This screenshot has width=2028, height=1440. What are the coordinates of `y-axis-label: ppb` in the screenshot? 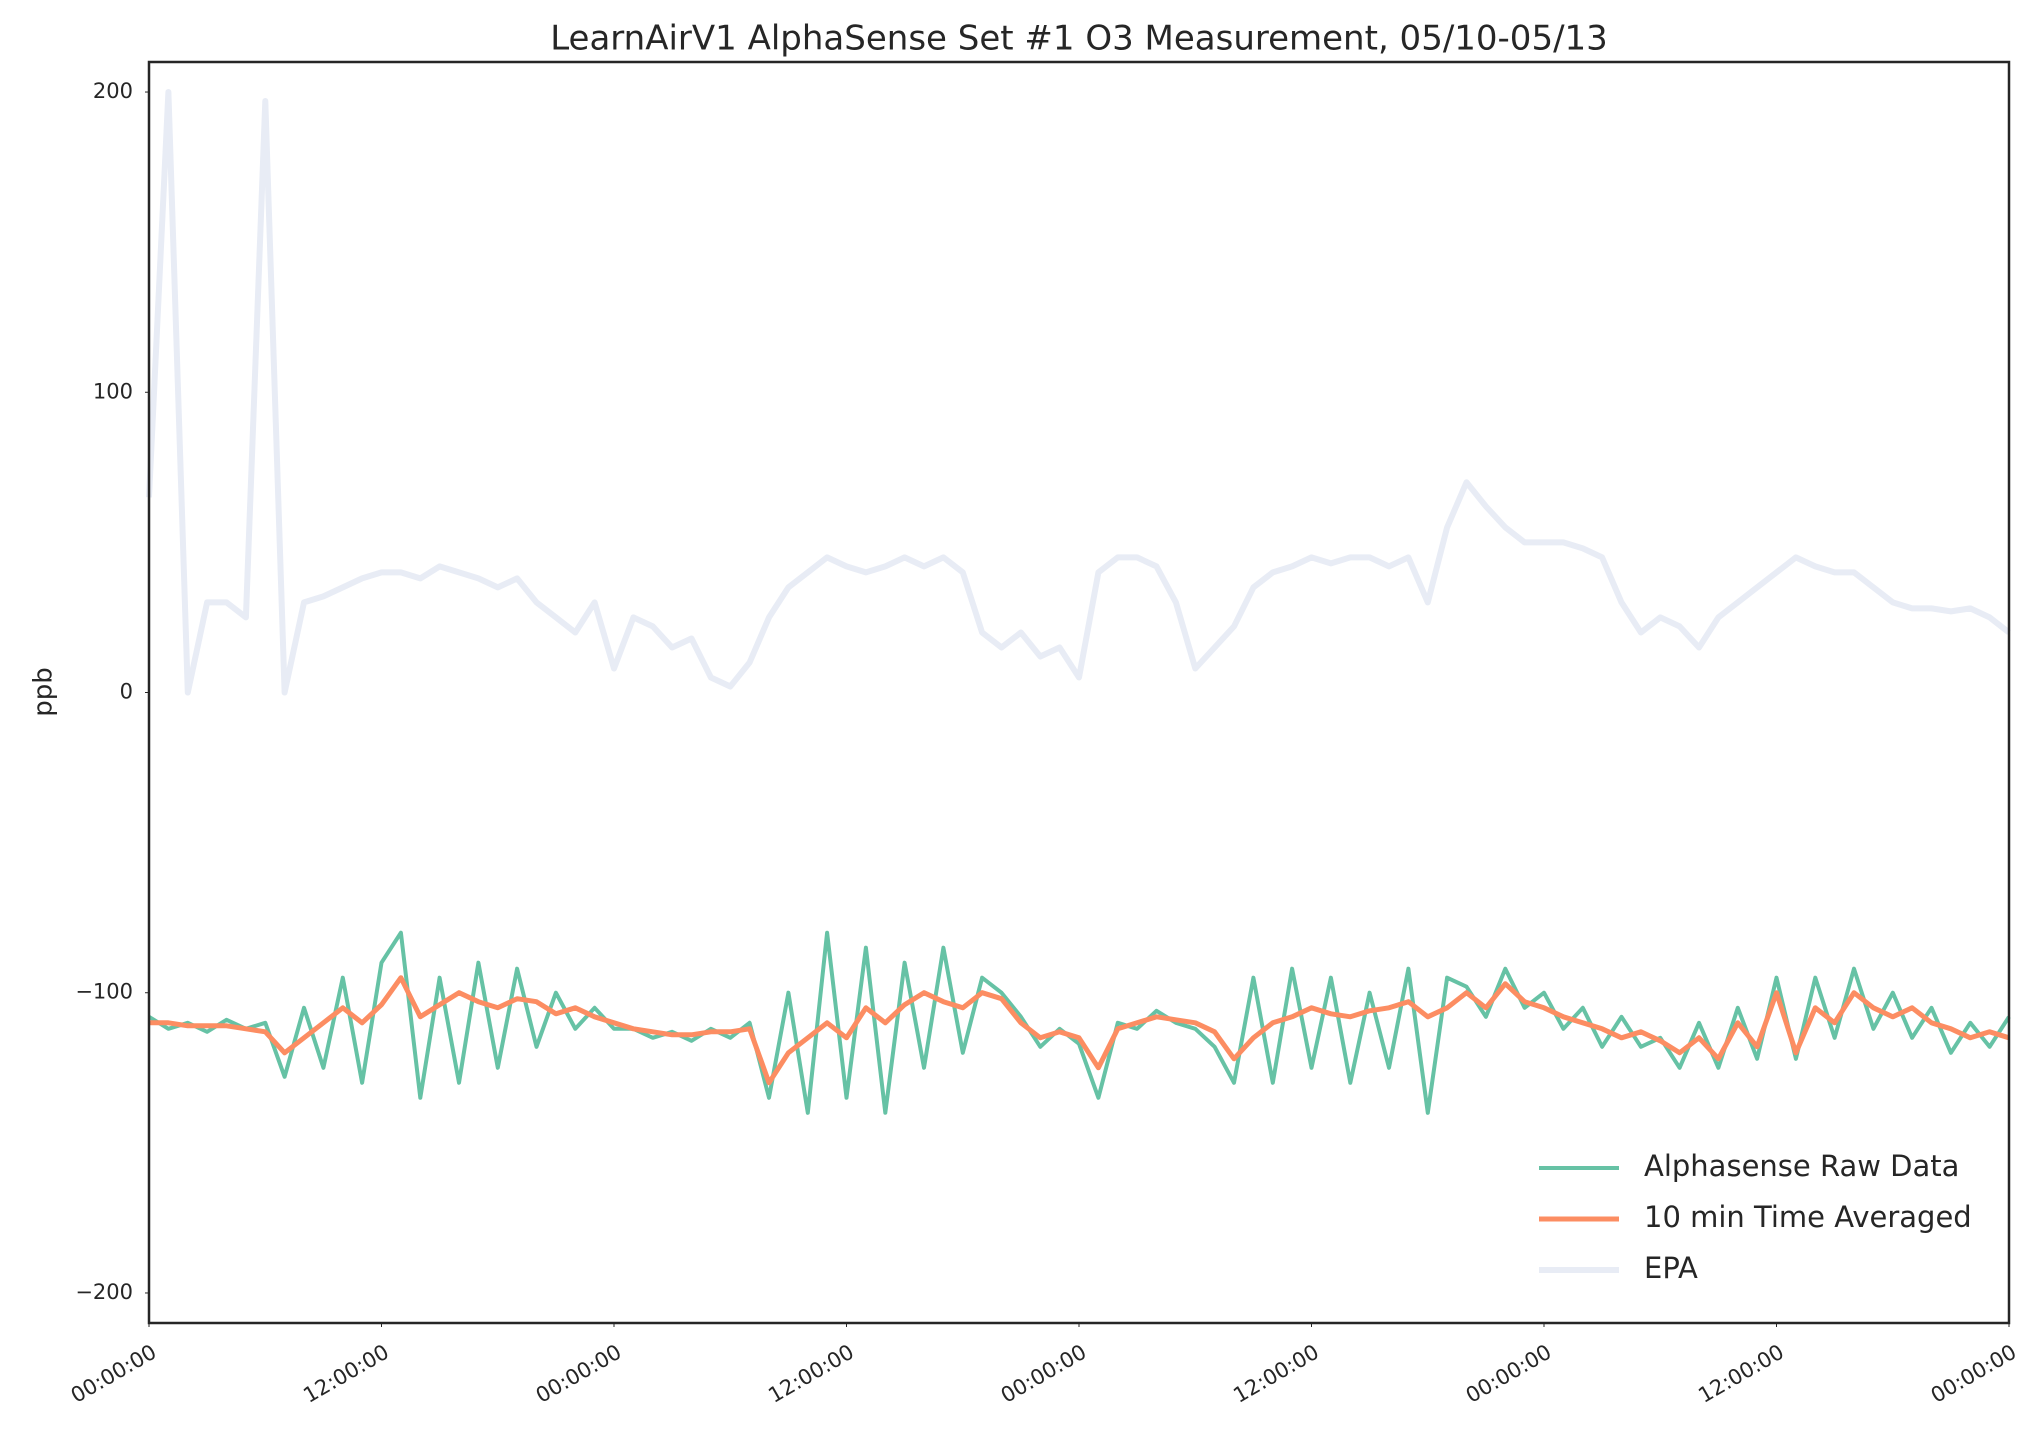 It's located at (44, 692).